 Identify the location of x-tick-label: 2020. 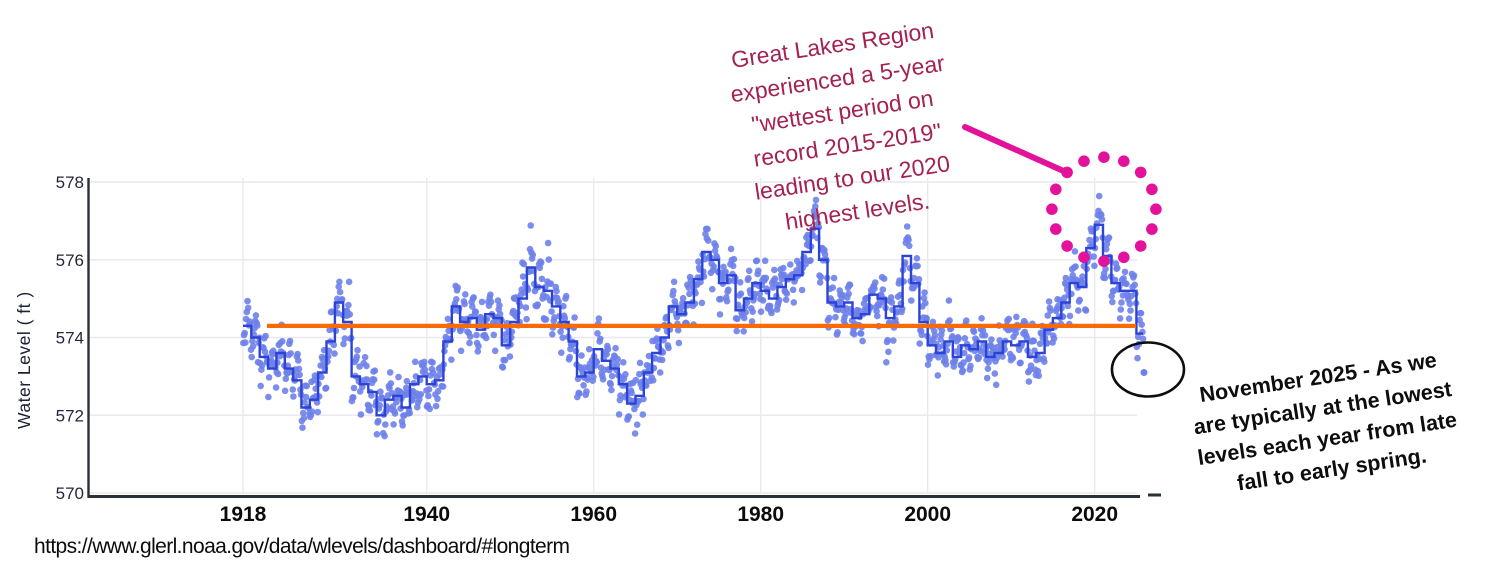
(1094, 514).